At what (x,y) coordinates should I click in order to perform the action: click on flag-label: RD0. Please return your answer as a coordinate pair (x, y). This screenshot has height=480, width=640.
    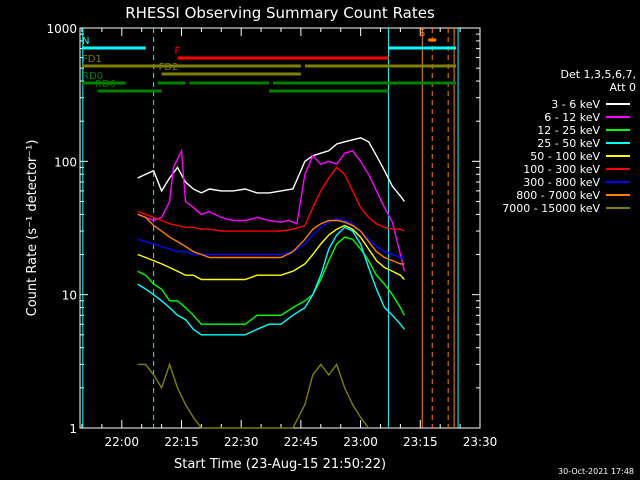
    Looking at the image, I should click on (92, 76).